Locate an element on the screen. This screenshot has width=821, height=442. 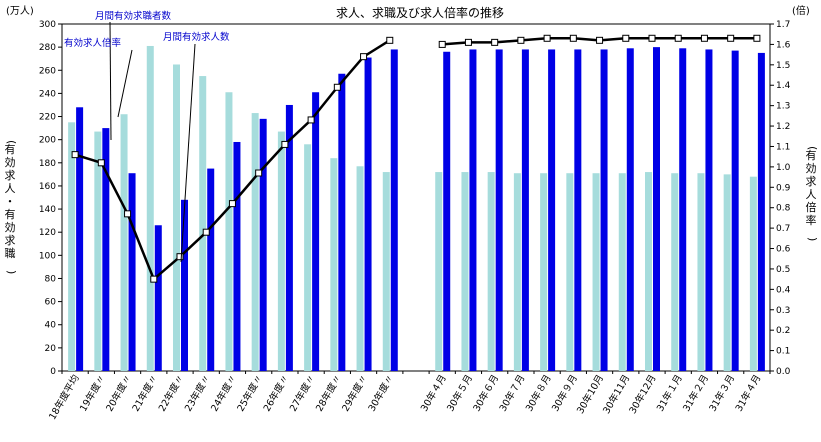
left-tick-label: 0 is located at coordinates (53, 372).